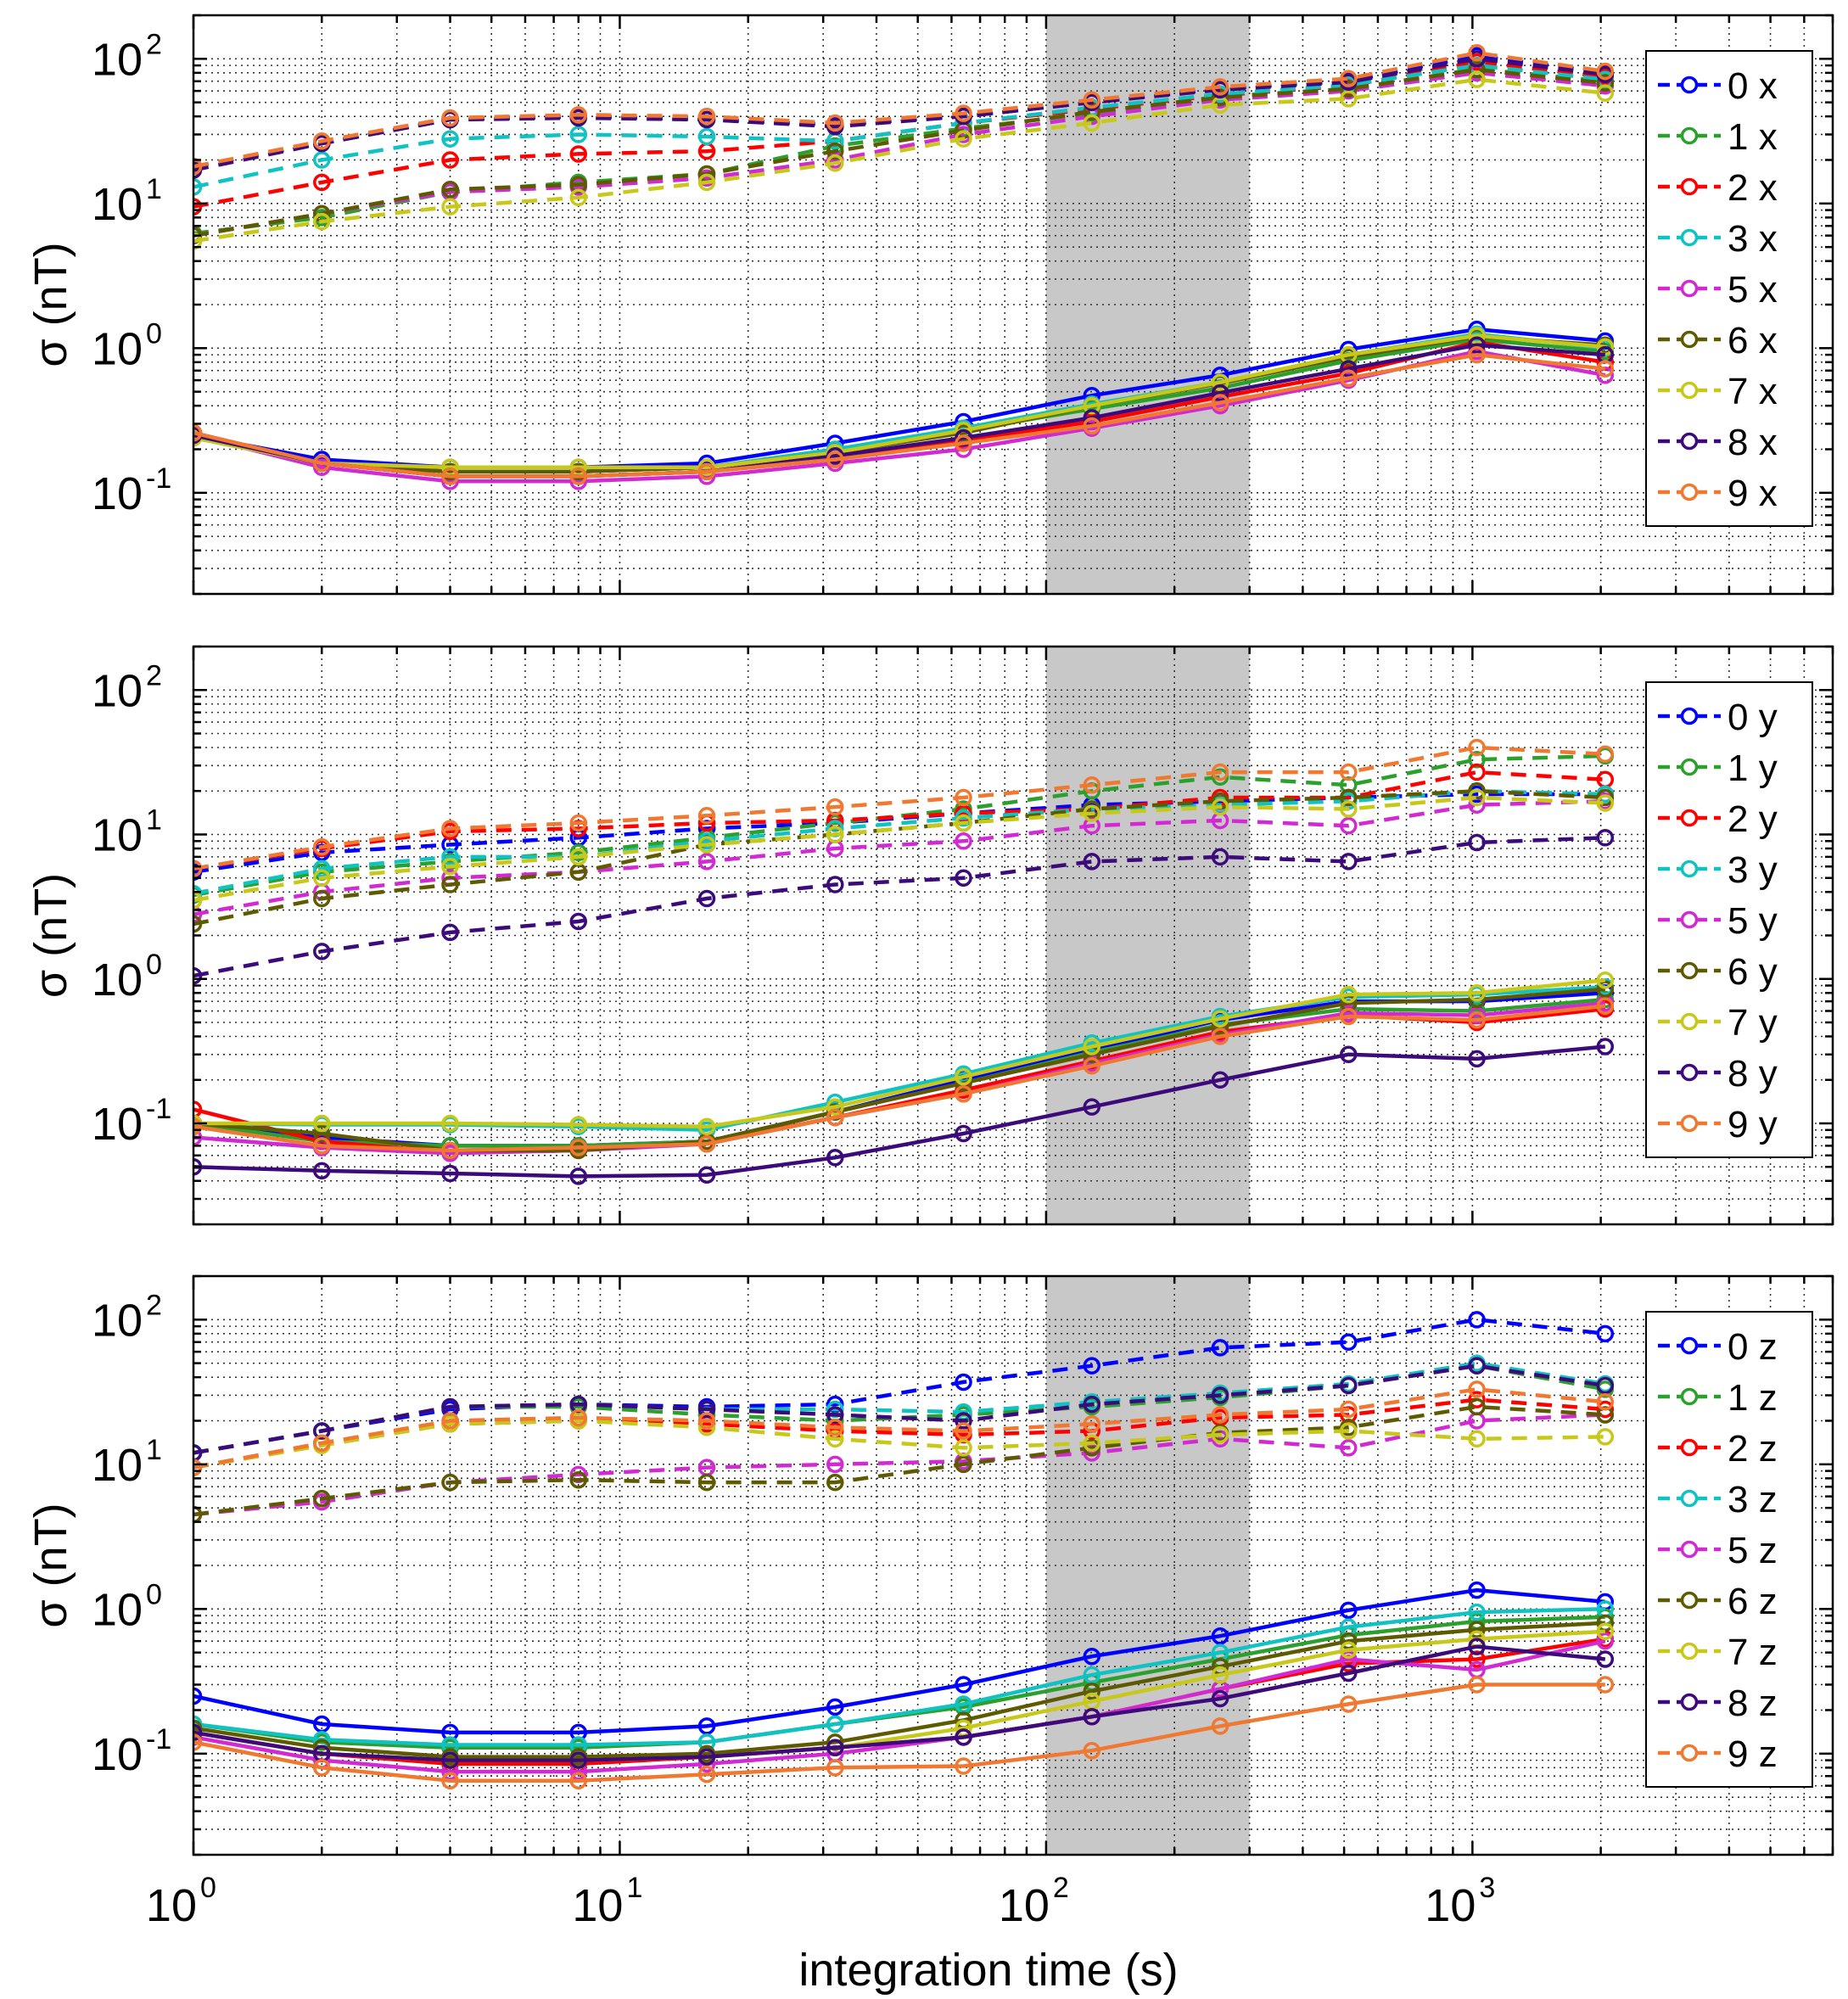 The width and height of the screenshot is (1848, 1999). I want to click on legend-label: 8 y, so click(1753, 1074).